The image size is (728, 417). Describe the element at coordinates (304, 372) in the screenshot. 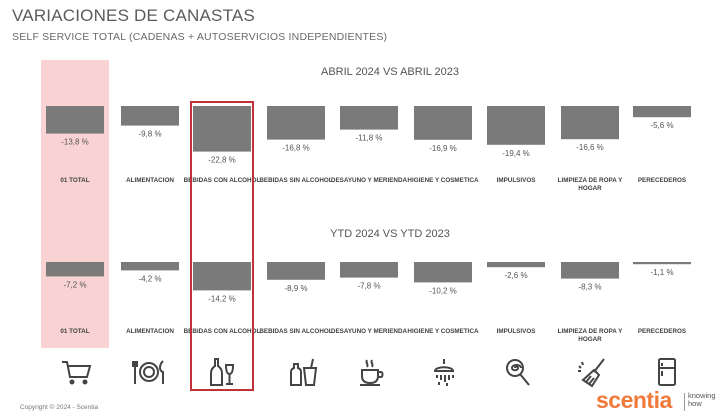

I see `soda-cup-icon` at that location.